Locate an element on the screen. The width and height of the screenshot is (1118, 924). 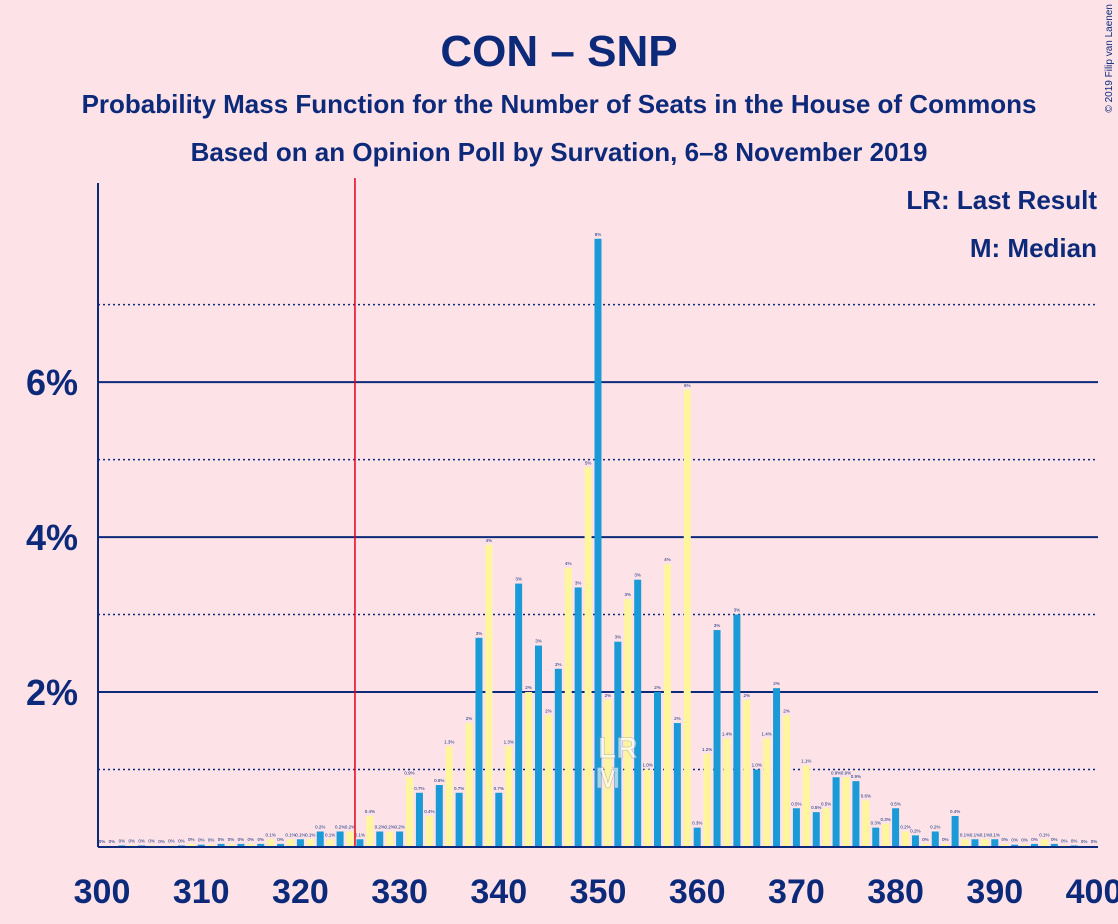
x-tick-label: 400 is located at coordinates (1092, 892).